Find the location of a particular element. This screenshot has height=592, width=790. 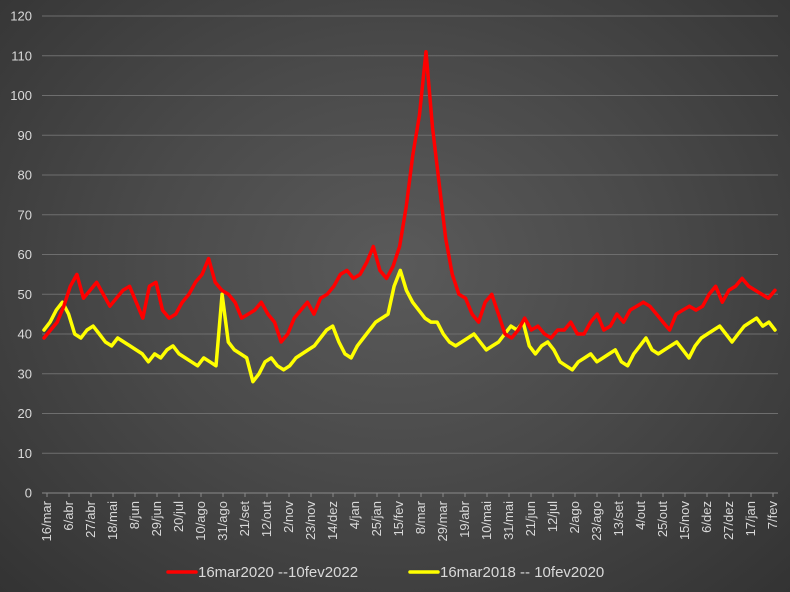

x-tick-label: 14/dez is located at coordinates (332, 520).